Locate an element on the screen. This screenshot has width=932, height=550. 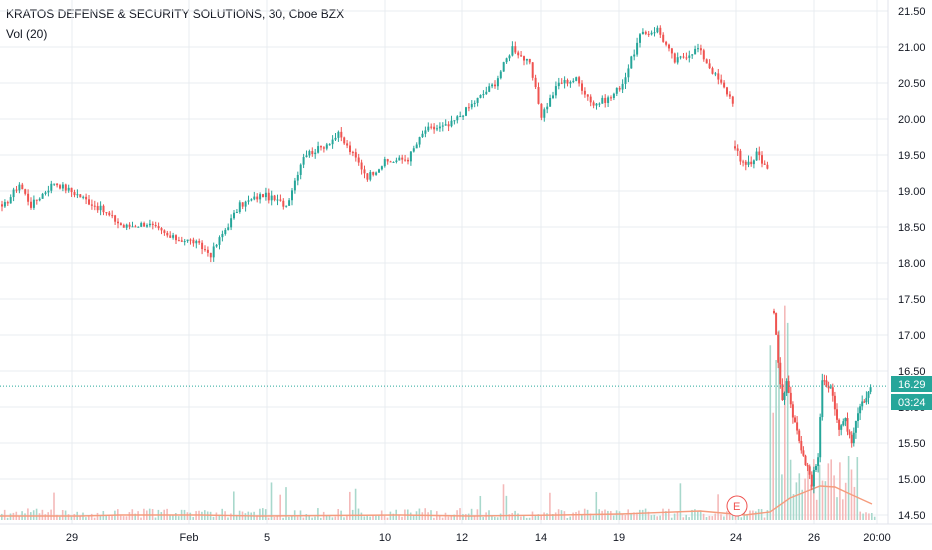
price-tick-label: 18.00 is located at coordinates (912, 264).